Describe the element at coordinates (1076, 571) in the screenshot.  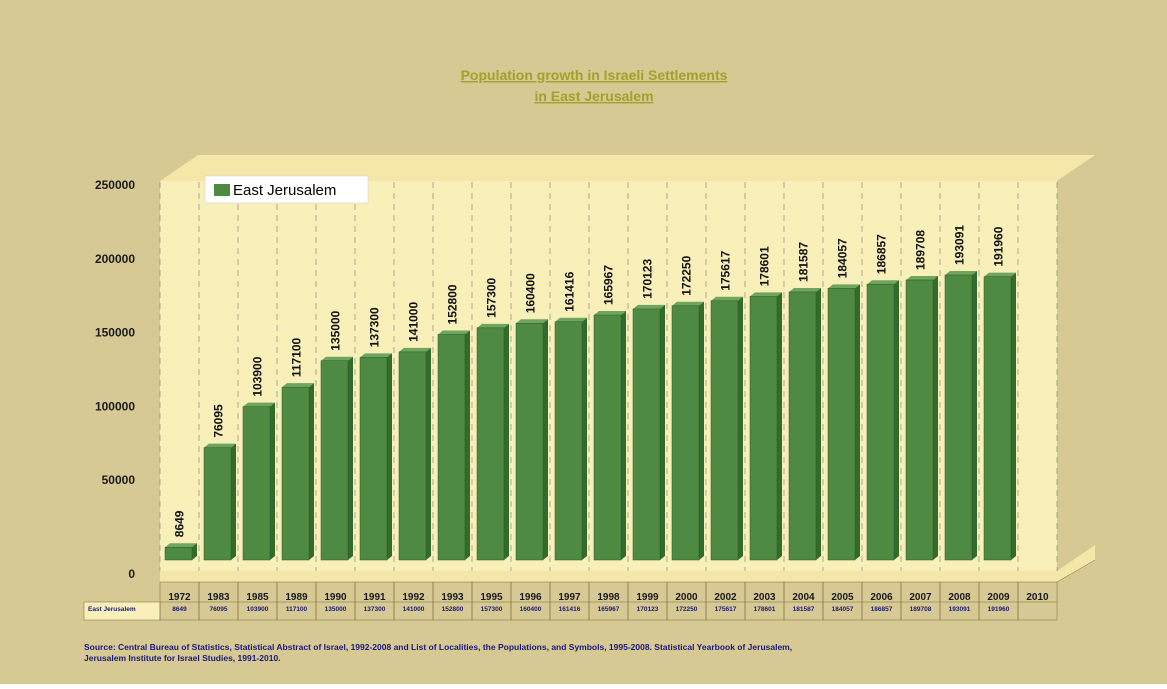
I see `table-edge` at that location.